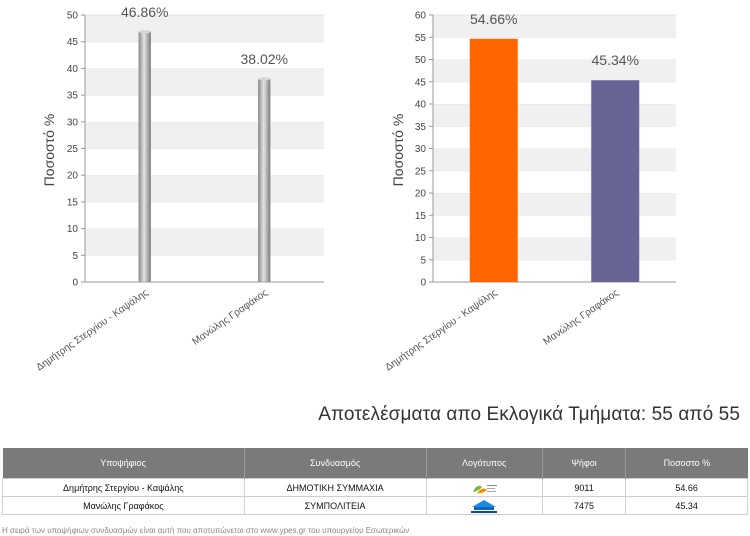 The image size is (750, 536). I want to click on y-tick-label: 60, so click(421, 16).